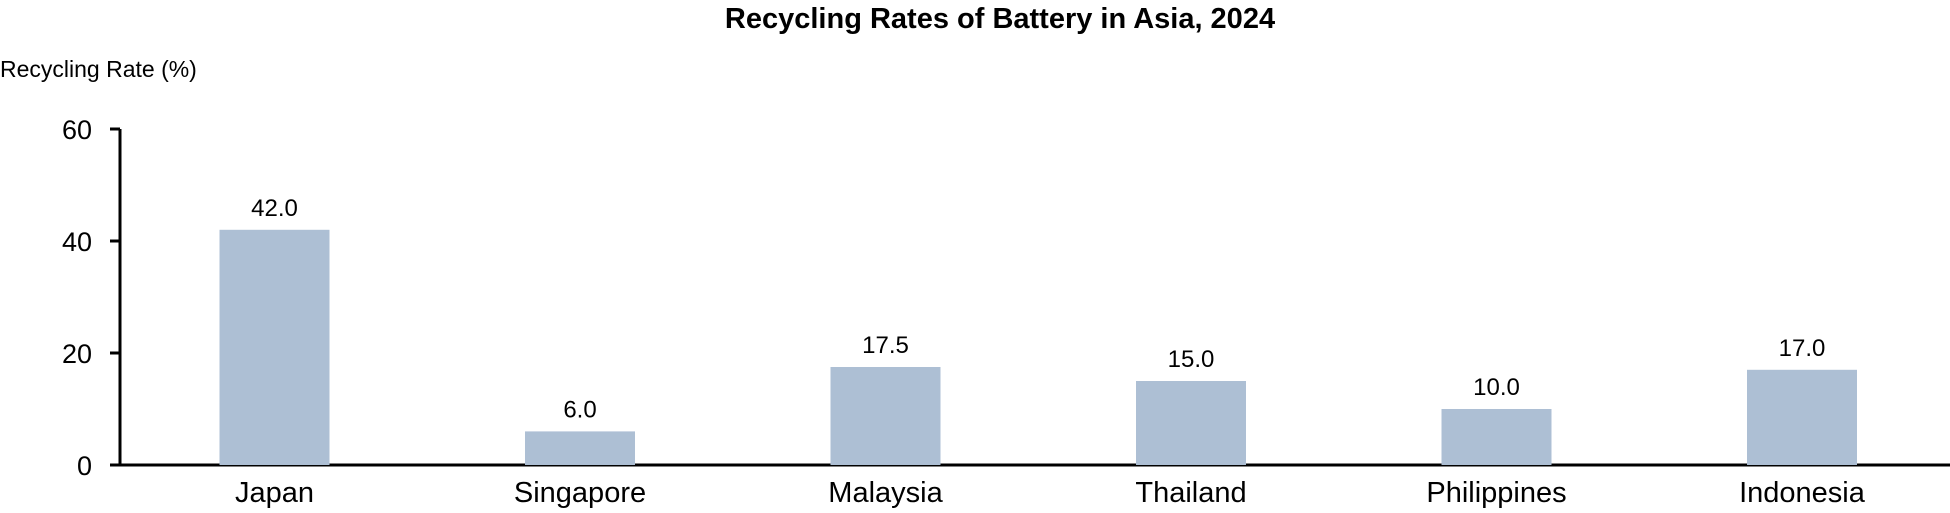  I want to click on x-tick-label: Philippines, so click(1496, 493).